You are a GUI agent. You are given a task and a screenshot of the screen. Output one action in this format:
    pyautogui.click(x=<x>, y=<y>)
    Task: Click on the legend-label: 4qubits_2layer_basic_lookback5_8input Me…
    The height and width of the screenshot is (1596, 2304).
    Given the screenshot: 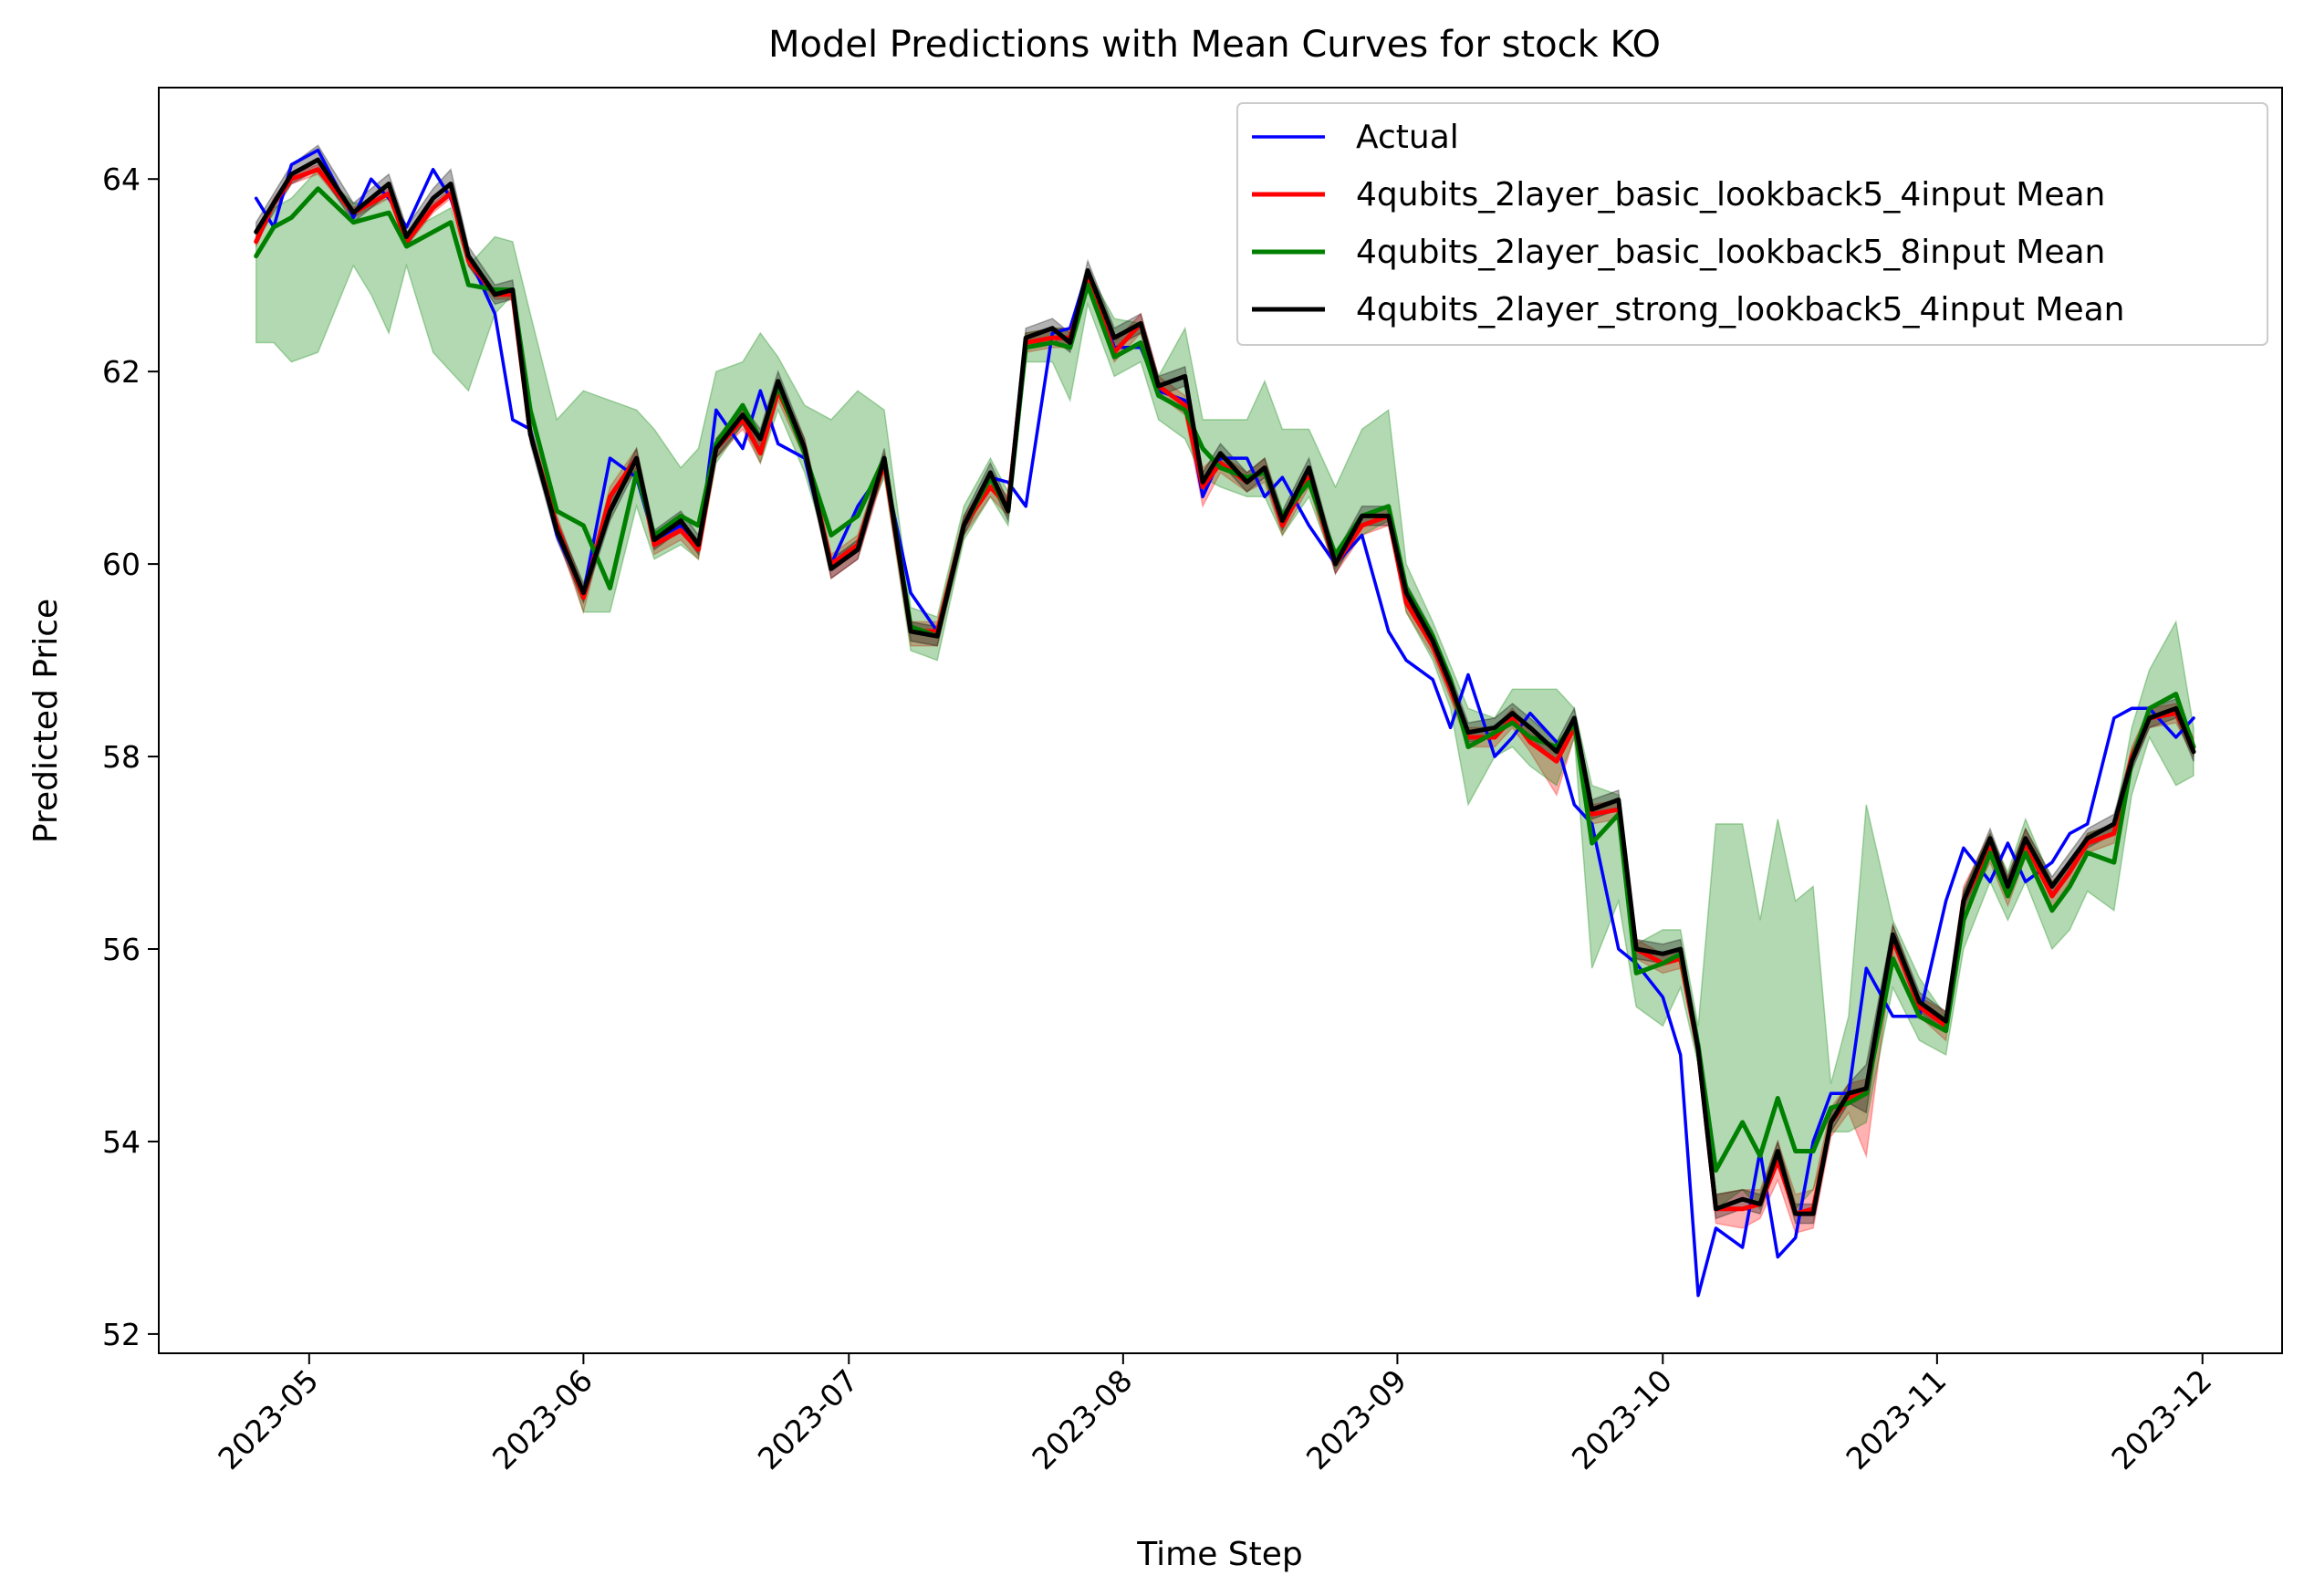 What is the action you would take?
    pyautogui.click(x=1730, y=253)
    